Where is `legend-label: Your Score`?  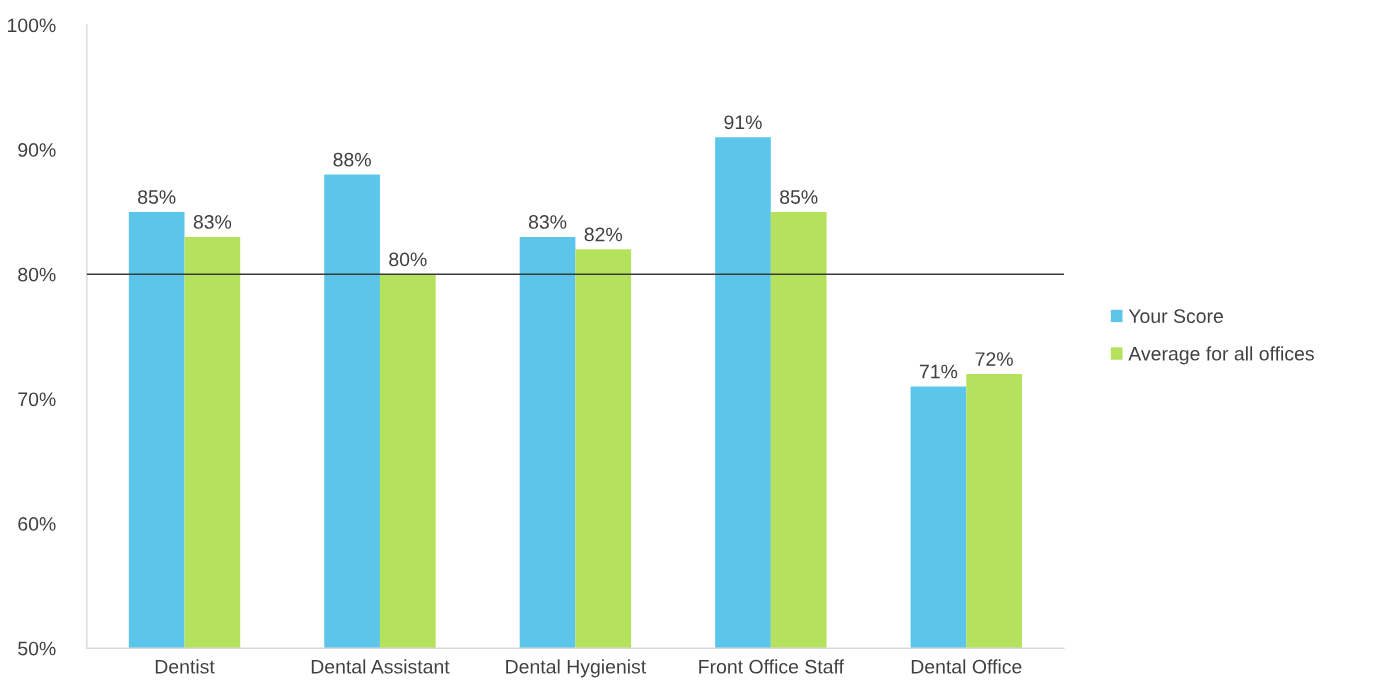 legend-label: Your Score is located at coordinates (1175, 316).